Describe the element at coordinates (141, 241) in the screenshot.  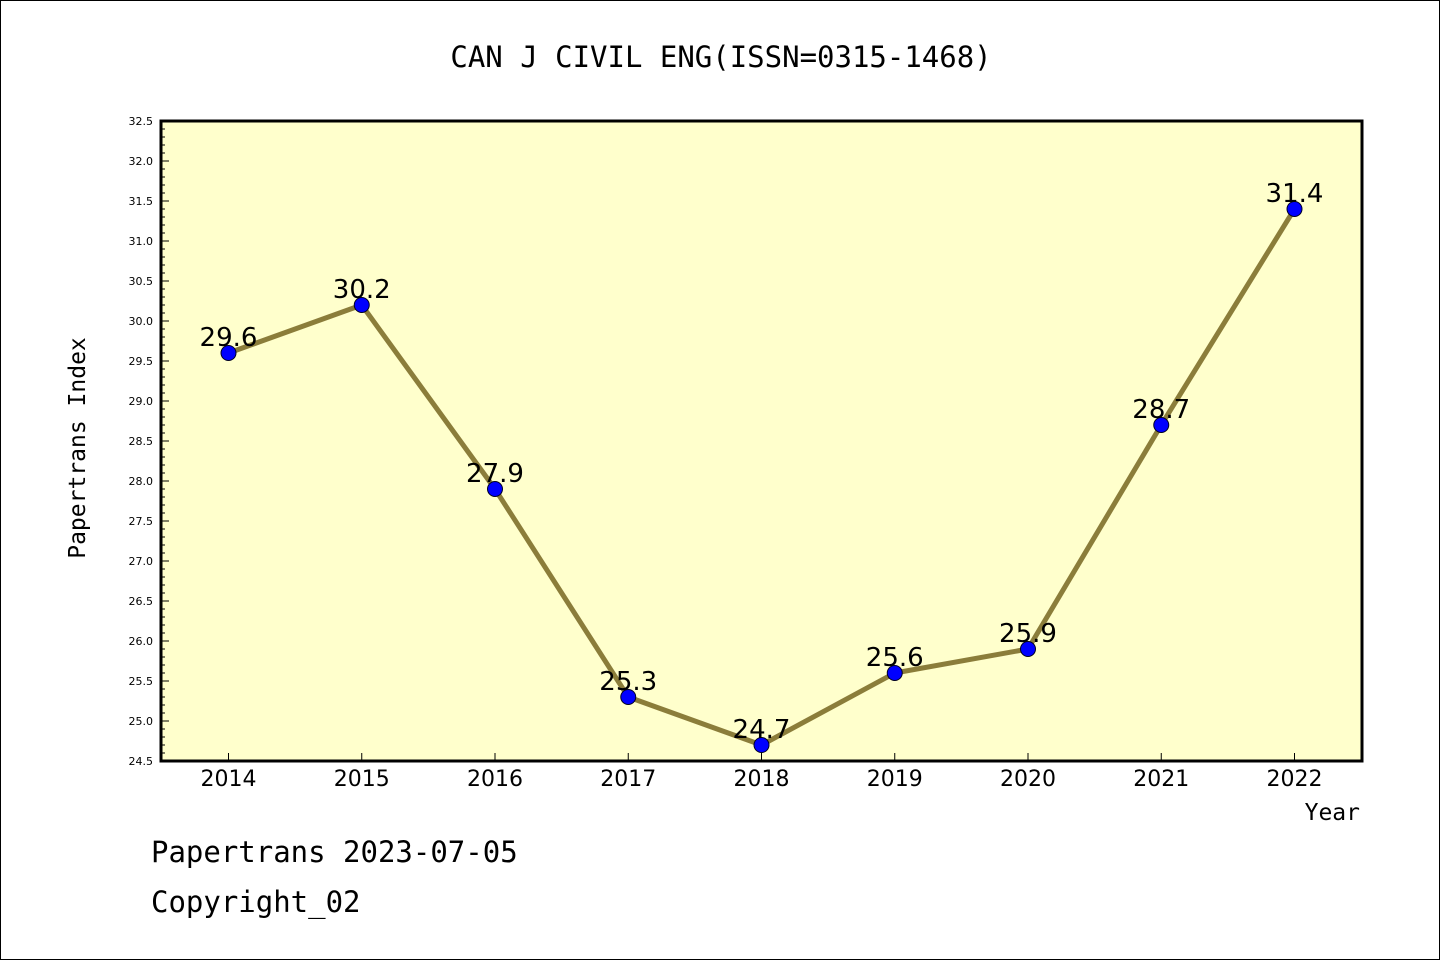
I see `y-tick-label: 31.0` at that location.